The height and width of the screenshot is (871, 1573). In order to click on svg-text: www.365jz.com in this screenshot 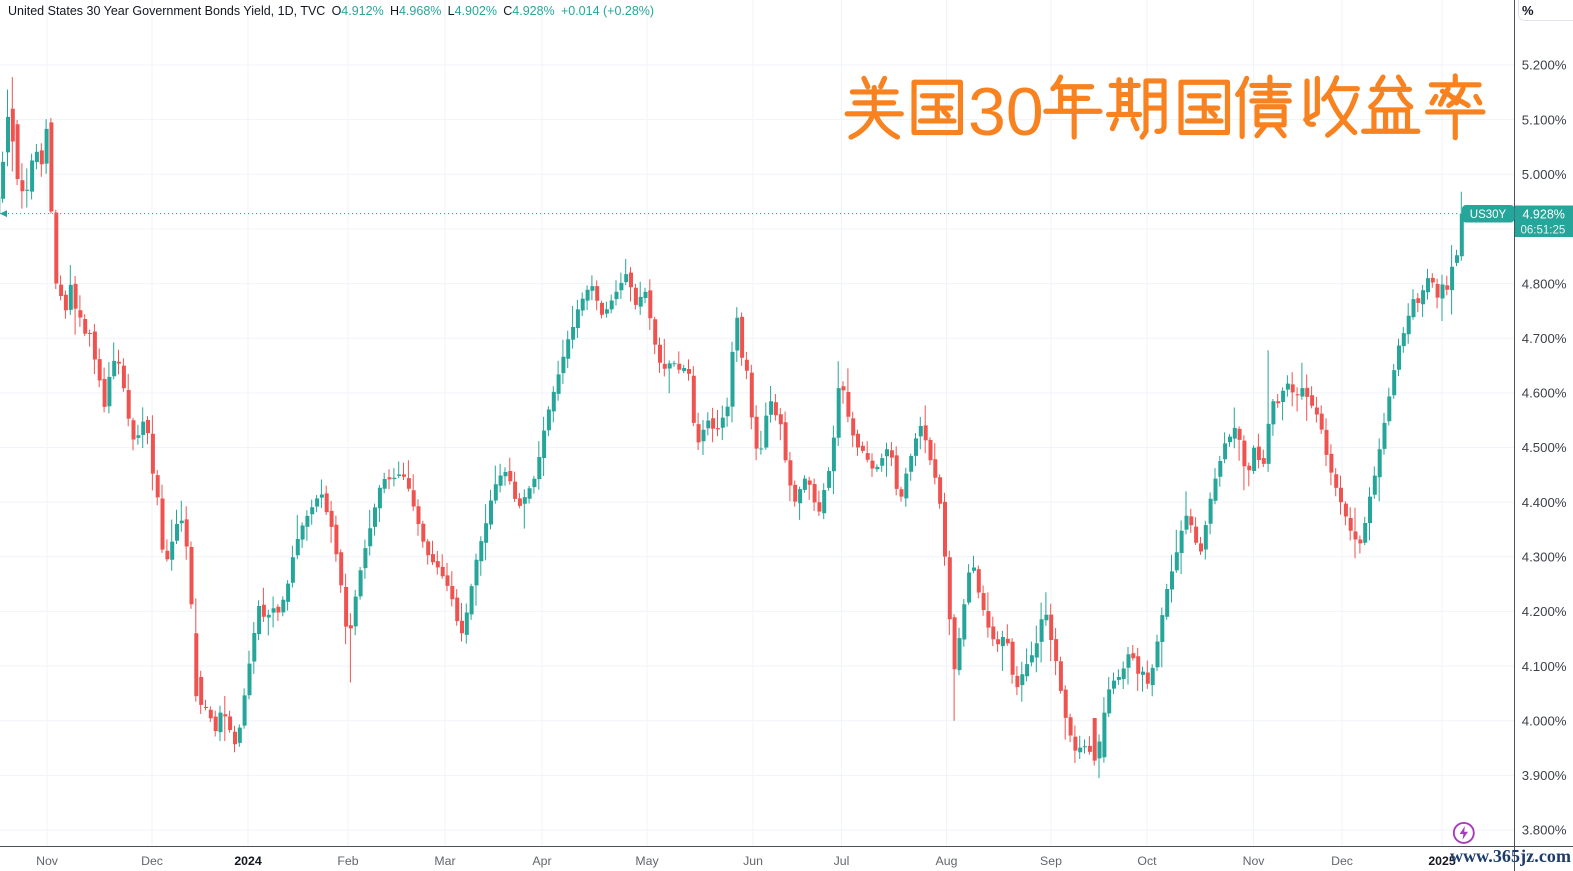, I will do `click(1510, 856)`.